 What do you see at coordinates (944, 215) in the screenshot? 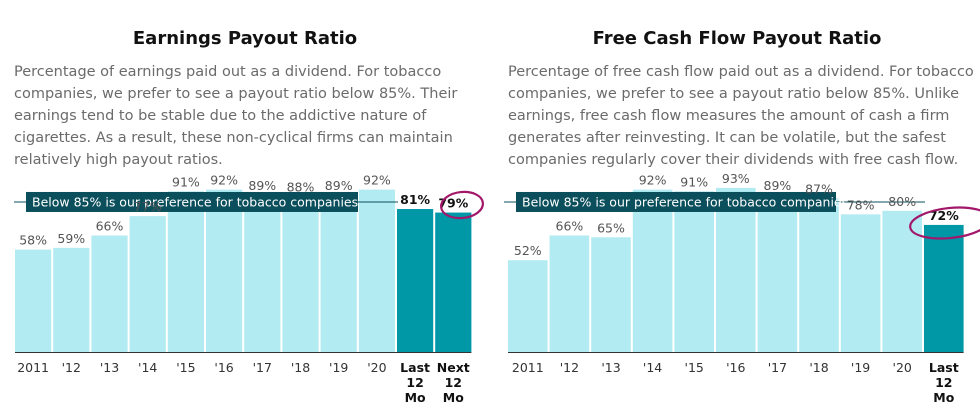
I see `data-label: 72%` at bounding box center [944, 215].